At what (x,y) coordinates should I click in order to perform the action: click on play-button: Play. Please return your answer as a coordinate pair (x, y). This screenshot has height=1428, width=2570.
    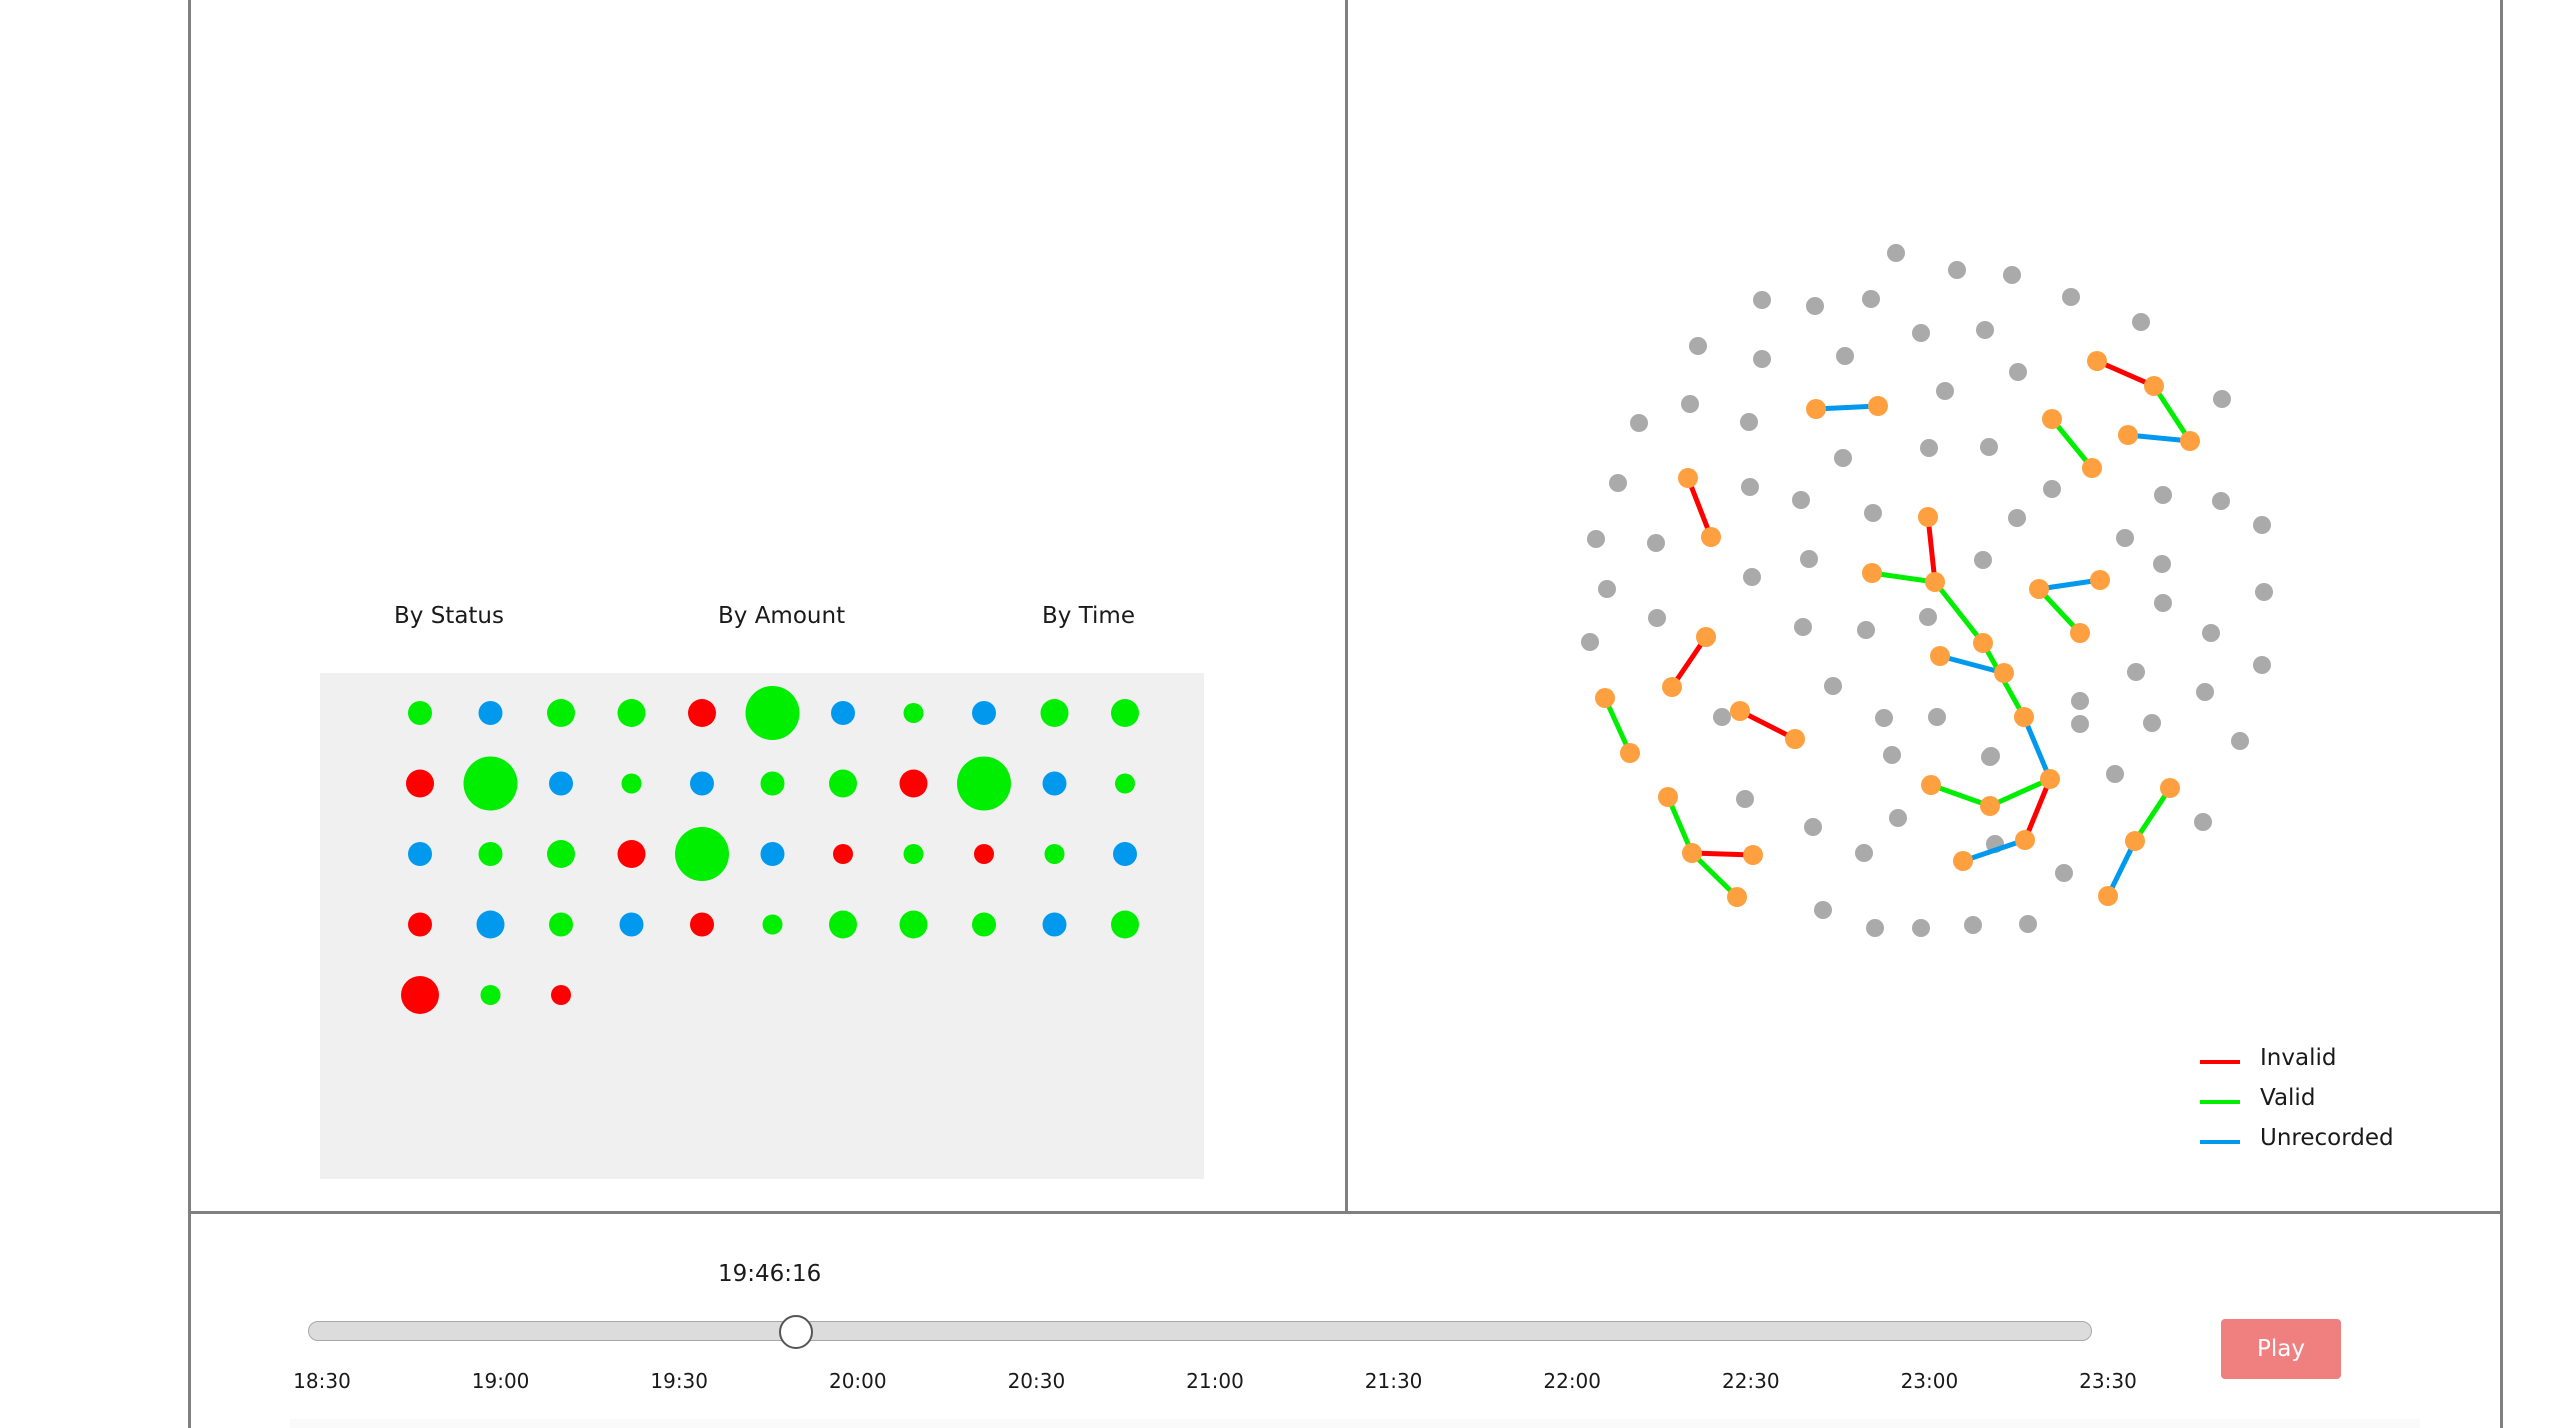
    Looking at the image, I should click on (2281, 1349).